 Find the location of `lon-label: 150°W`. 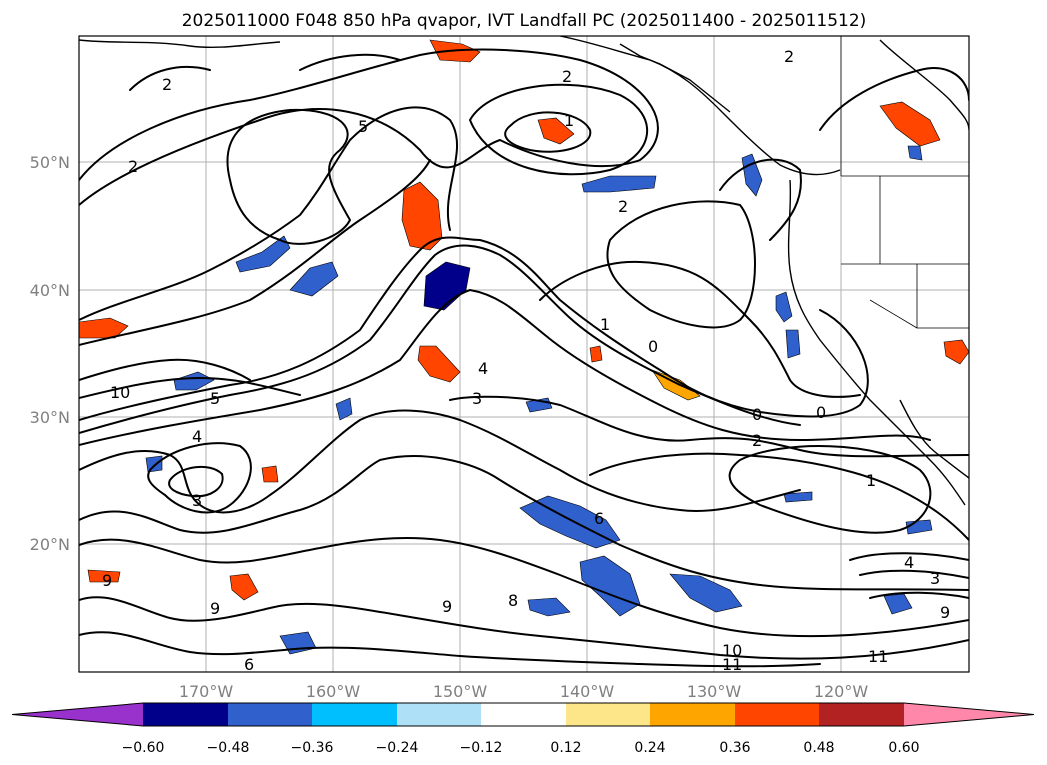

lon-label: 150°W is located at coordinates (460, 691).